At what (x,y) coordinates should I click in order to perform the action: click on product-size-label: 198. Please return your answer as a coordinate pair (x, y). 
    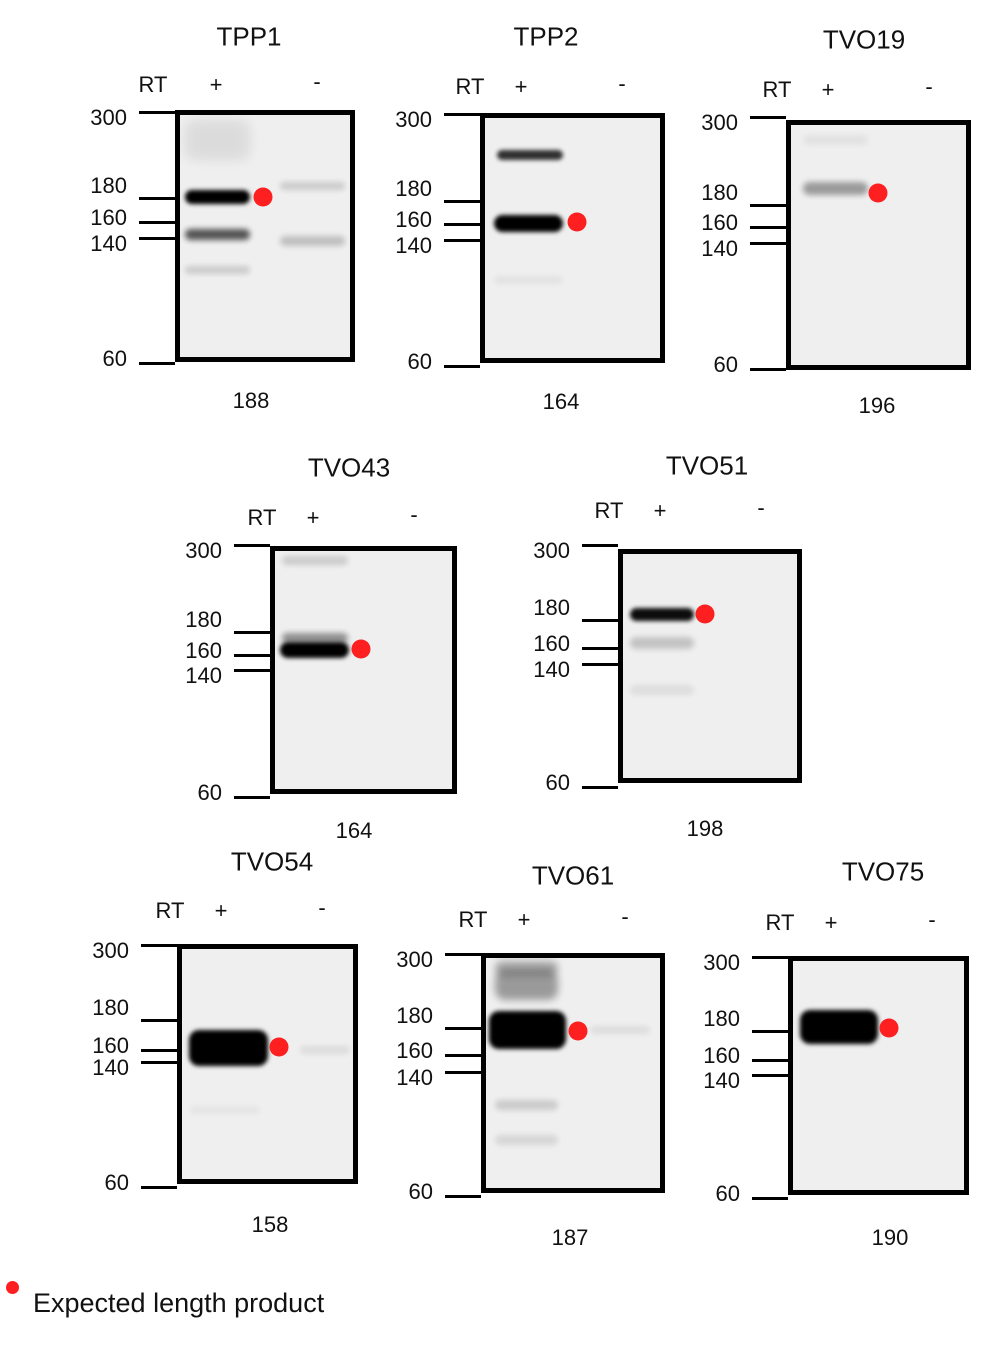
    Looking at the image, I should click on (705, 828).